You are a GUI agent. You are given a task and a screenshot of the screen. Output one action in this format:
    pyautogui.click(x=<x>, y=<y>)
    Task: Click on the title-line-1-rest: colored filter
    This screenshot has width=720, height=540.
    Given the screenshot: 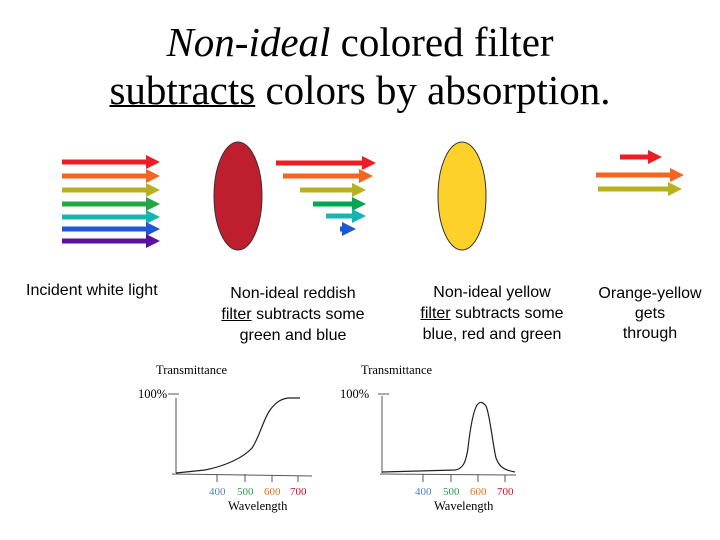 What is the action you would take?
    pyautogui.click(x=442, y=42)
    